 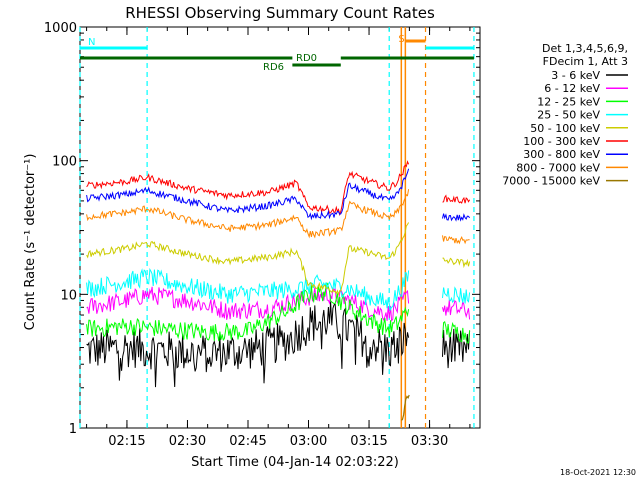 I want to click on x-tick-label: 02:30, so click(x=187, y=441).